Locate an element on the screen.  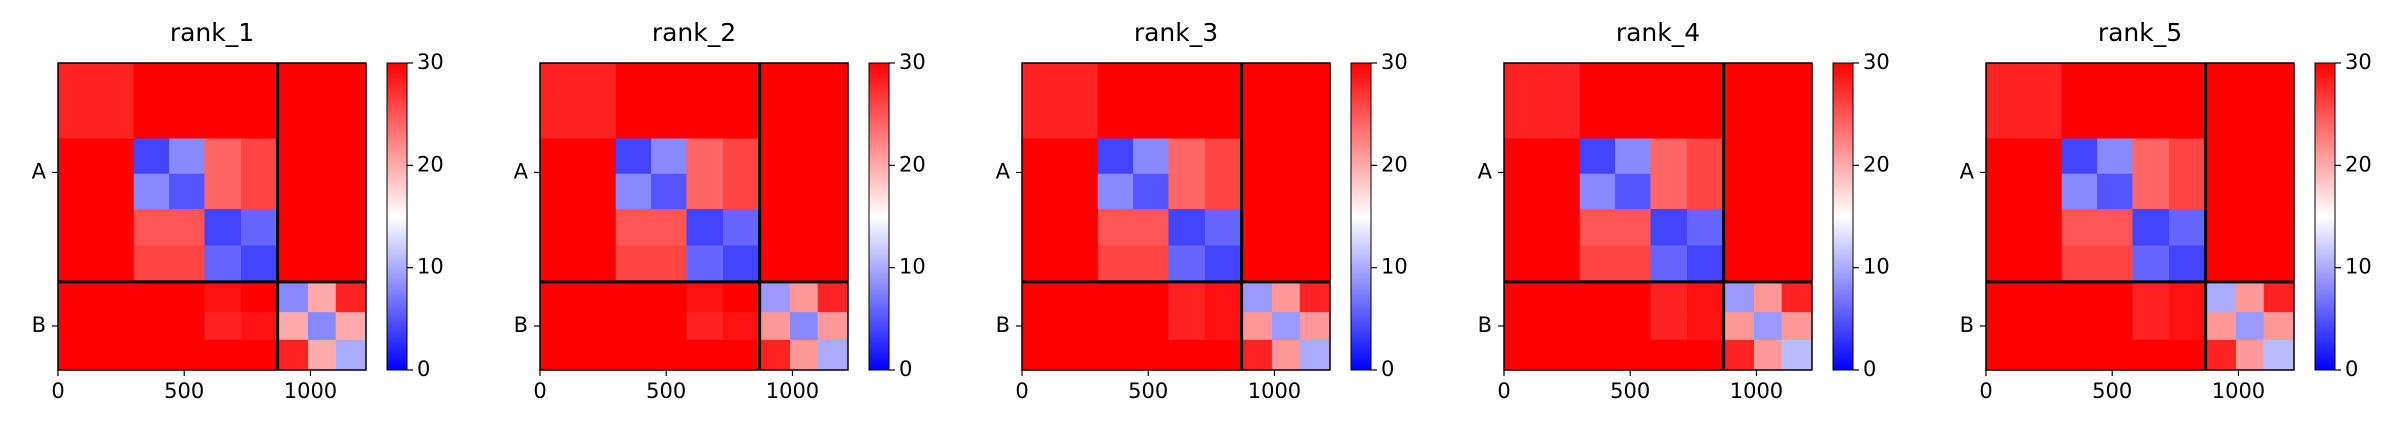
panel-title: rank_4 is located at coordinates (1658, 32).